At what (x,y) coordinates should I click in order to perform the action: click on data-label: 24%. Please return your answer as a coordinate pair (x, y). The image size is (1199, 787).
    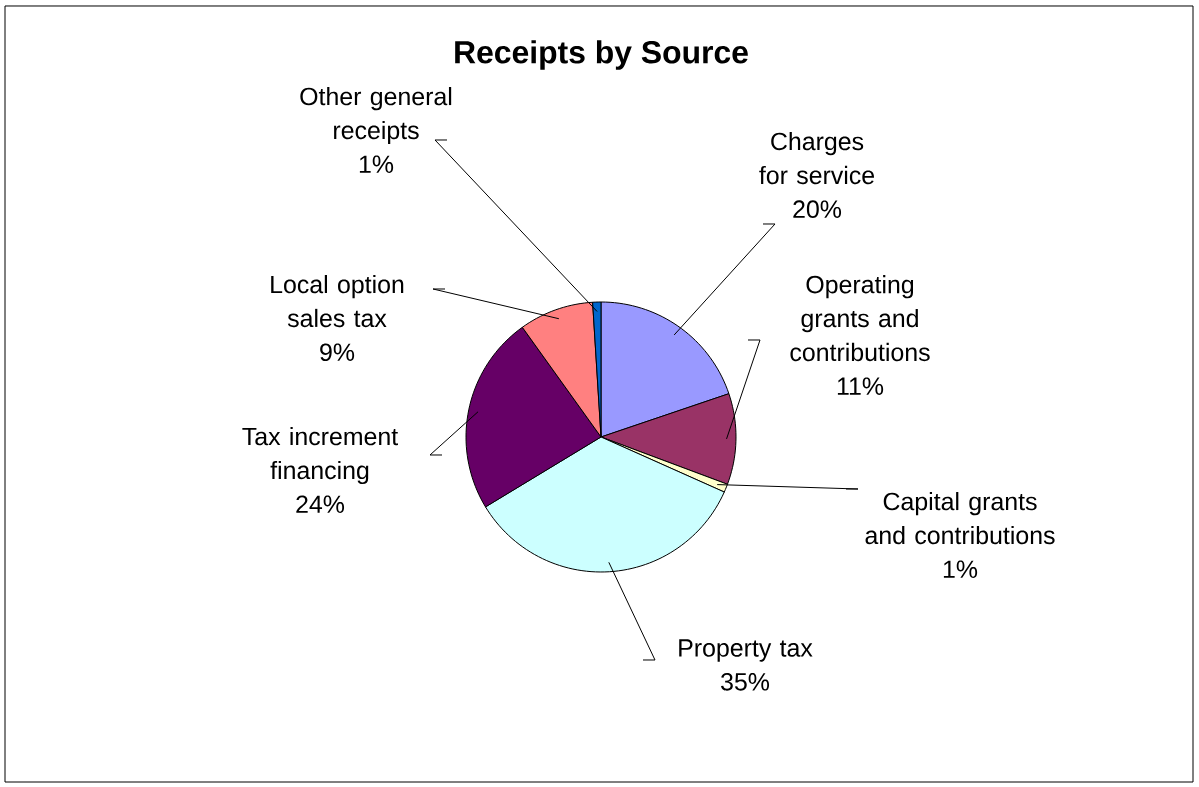
    Looking at the image, I should click on (320, 504).